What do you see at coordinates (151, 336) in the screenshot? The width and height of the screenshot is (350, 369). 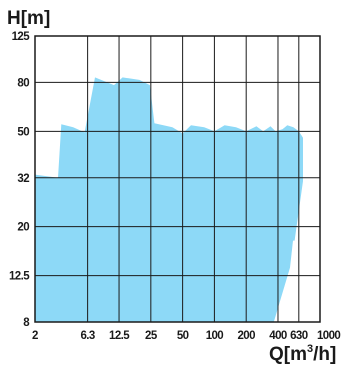 I see `x-tick-label: 25` at bounding box center [151, 336].